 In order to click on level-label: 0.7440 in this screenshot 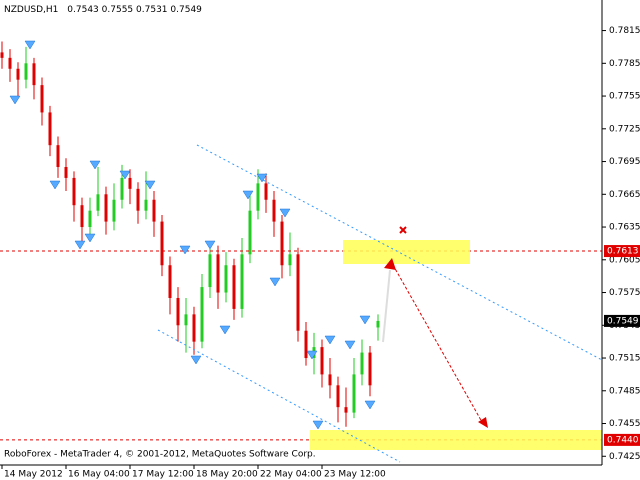, I will do `click(623, 440)`.